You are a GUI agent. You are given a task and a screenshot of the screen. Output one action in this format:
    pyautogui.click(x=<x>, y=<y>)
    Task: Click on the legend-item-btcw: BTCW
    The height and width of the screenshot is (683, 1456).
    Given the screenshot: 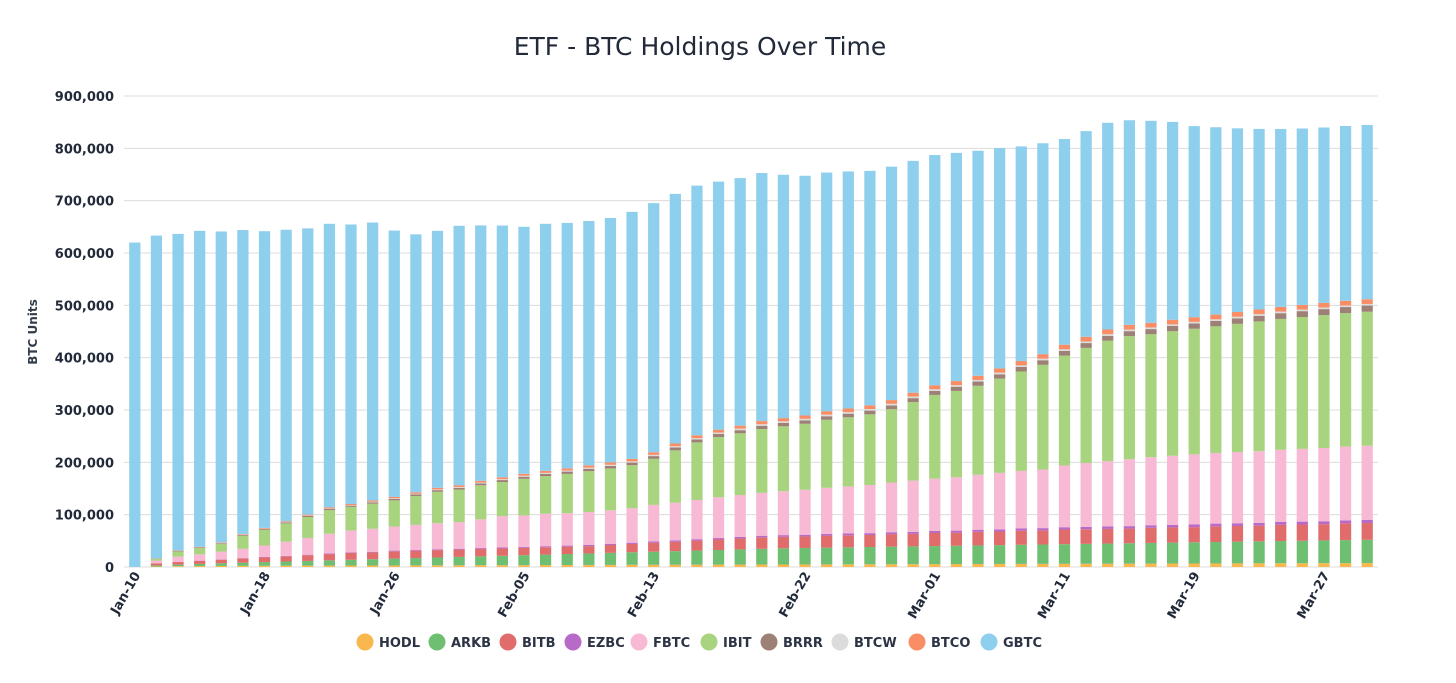 What is the action you would take?
    pyautogui.click(x=864, y=642)
    